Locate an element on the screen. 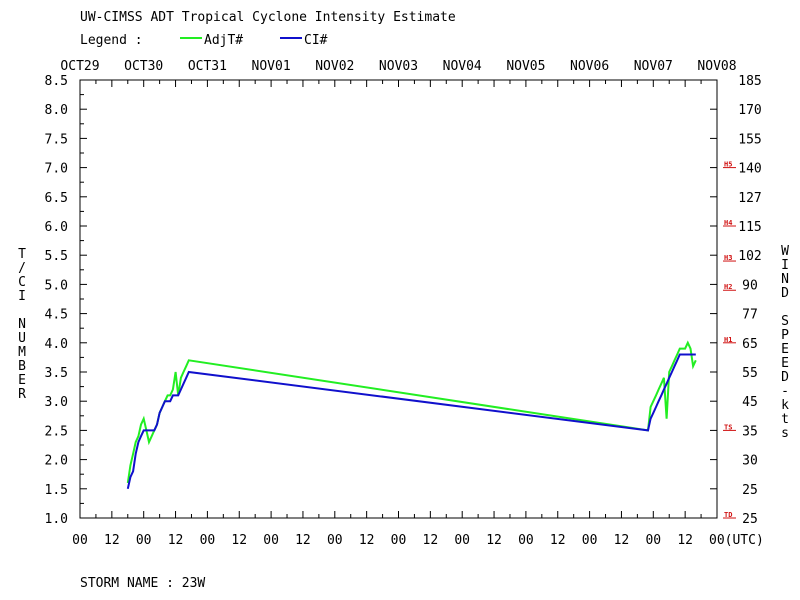 This screenshot has width=800, height=600. right-axis-label-char: I is located at coordinates (785, 265).